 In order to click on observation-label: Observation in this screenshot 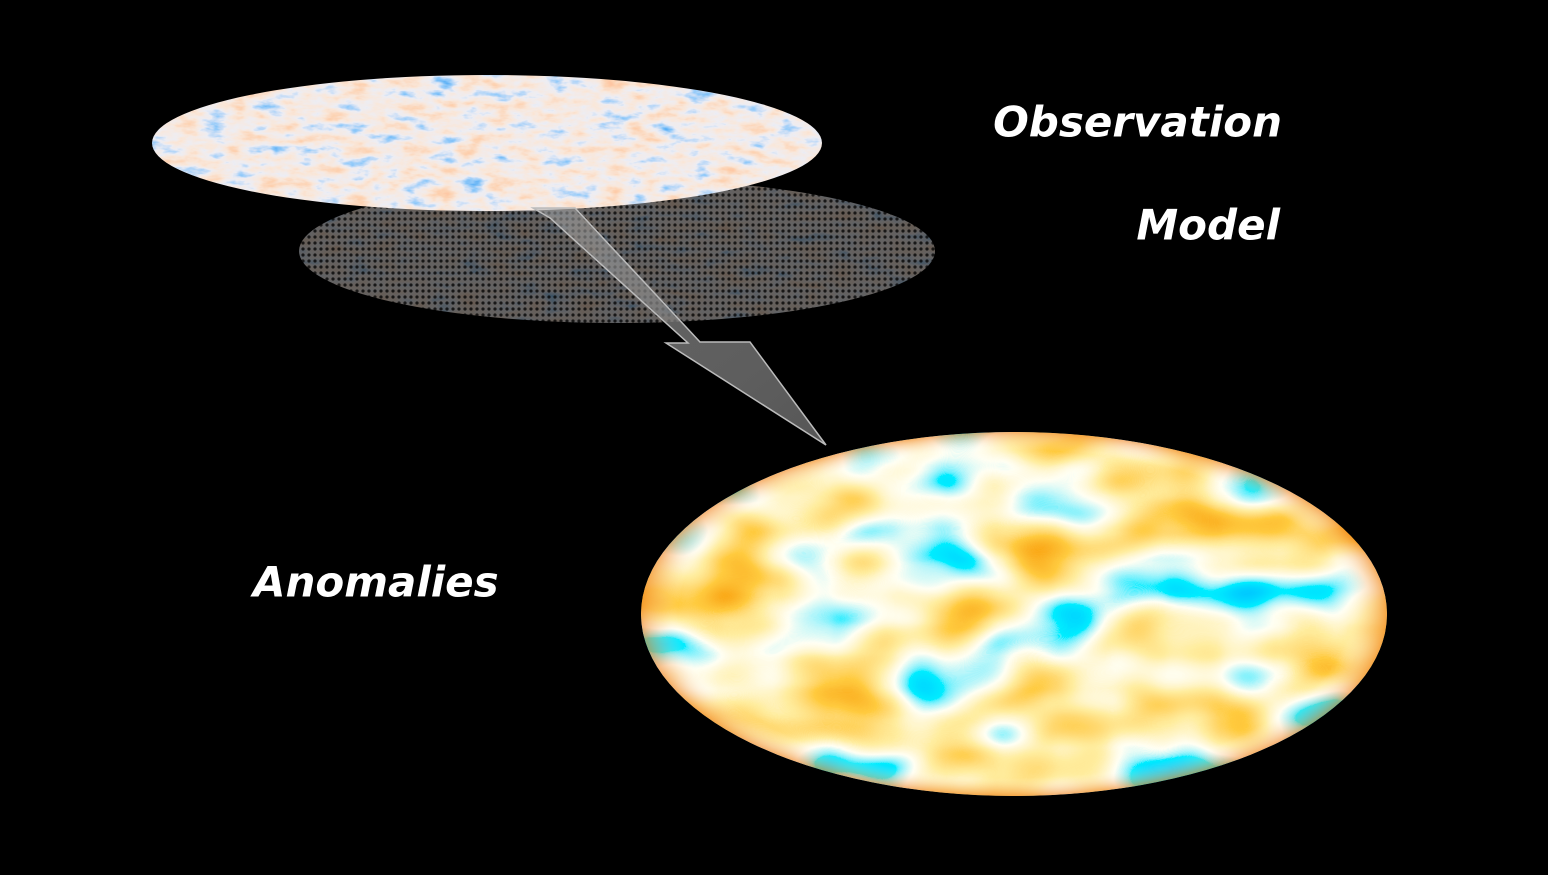, I will do `click(1137, 122)`.